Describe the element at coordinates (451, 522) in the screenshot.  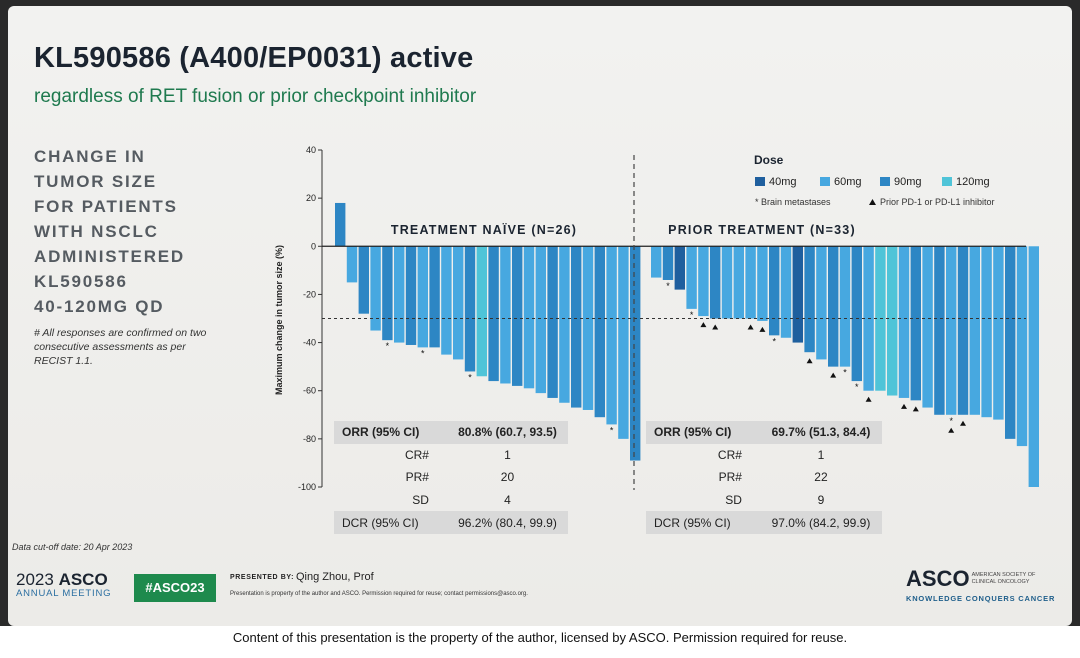
I see `table-row: DCR (95% CI) 96.2% (80.4, 99.9)` at that location.